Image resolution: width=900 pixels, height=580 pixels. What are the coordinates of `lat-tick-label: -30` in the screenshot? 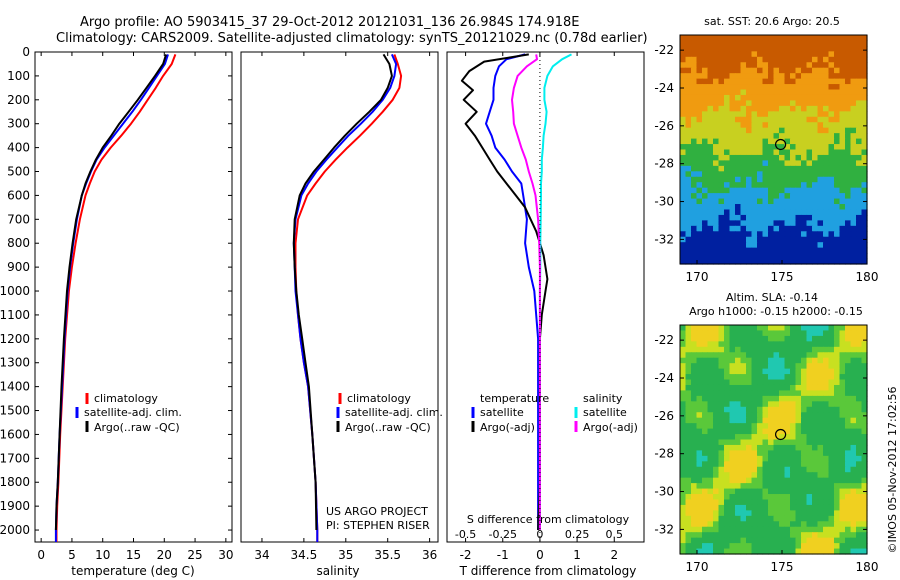 It's located at (664, 492).